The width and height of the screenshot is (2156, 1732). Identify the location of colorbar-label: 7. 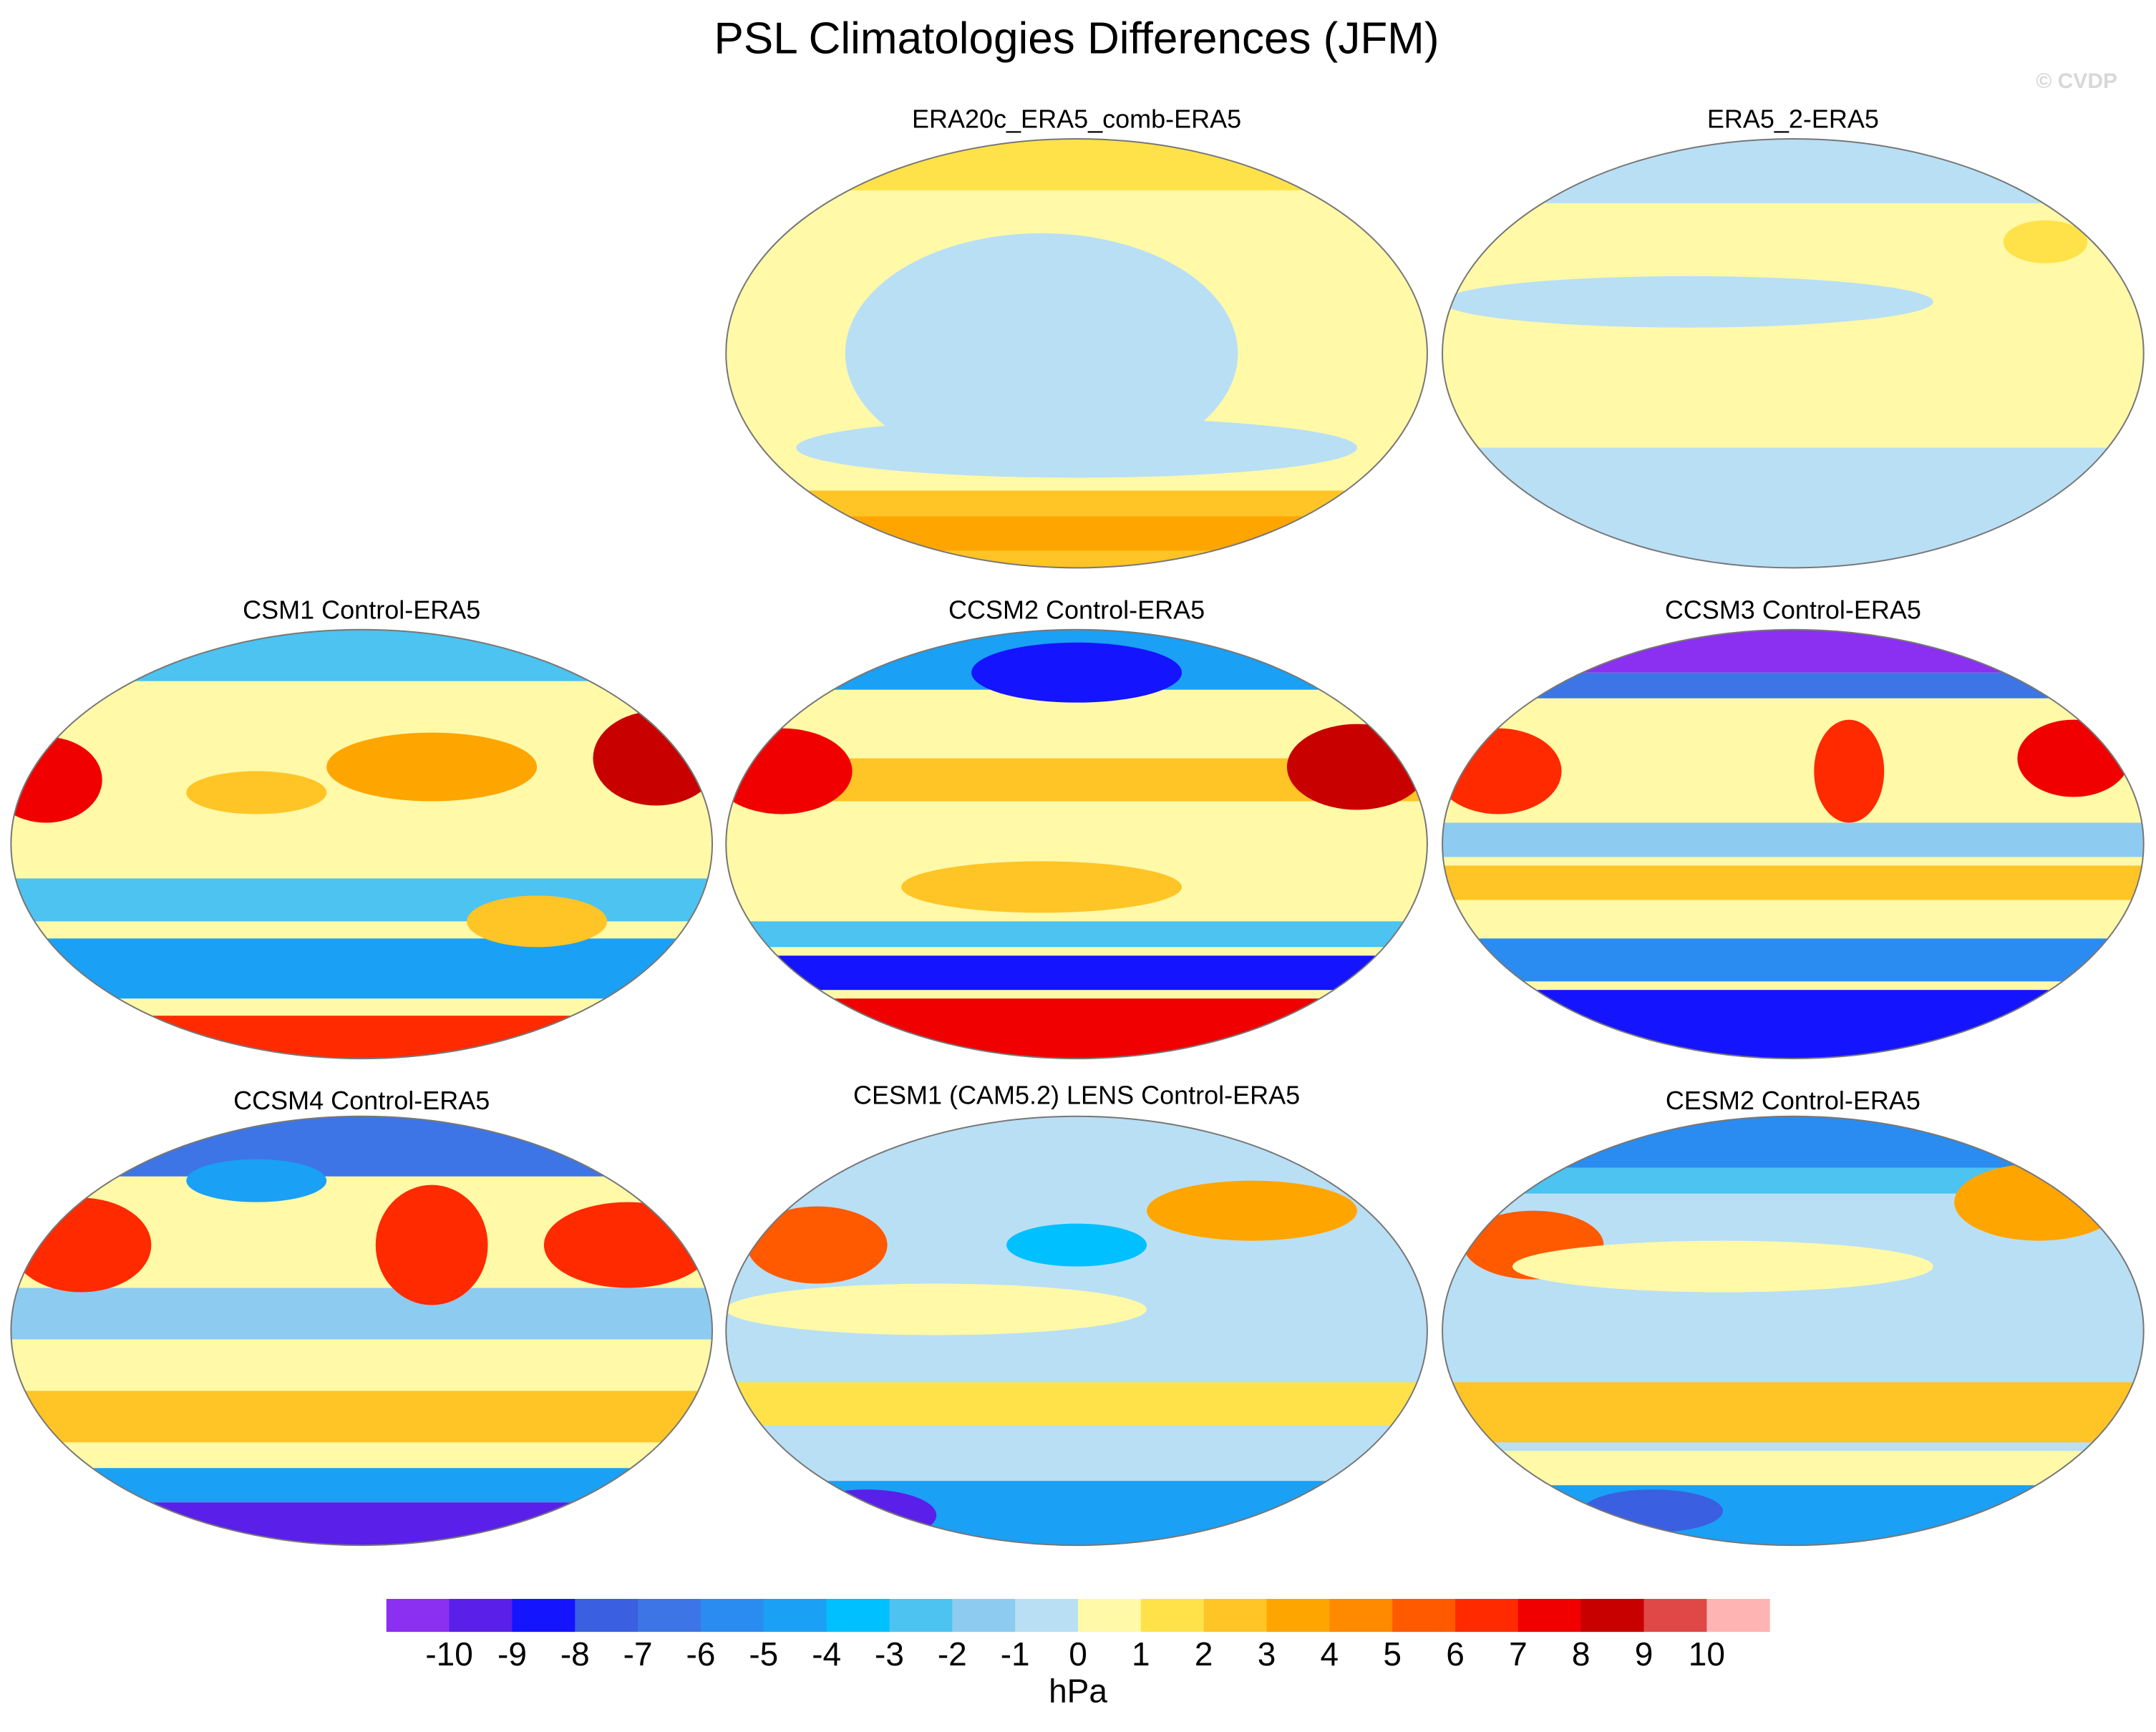
(1519, 1654).